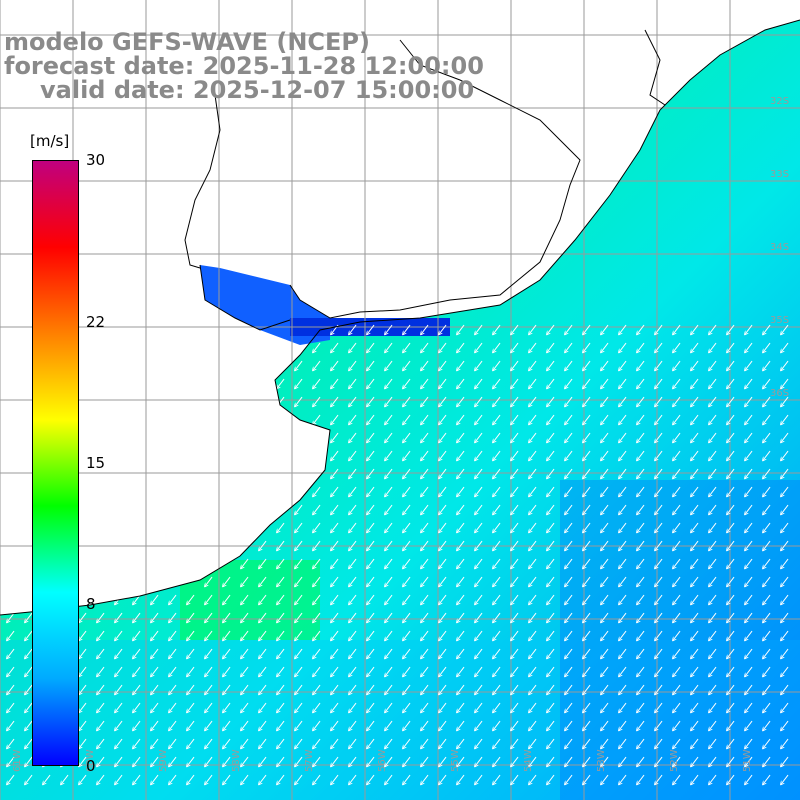 The image size is (800, 800). I want to click on colorbar-tick-0: 0, so click(91, 766).